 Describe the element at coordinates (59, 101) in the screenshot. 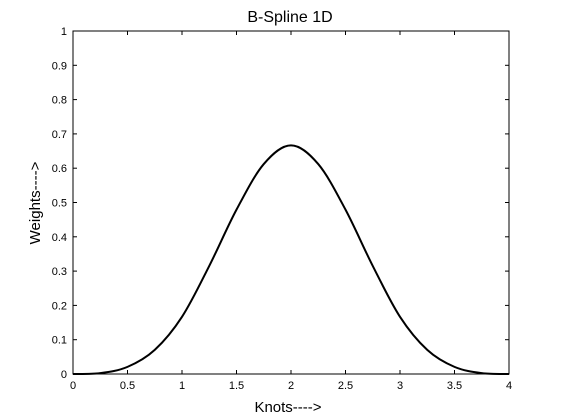

I see `y-tick-label: 0.8` at that location.